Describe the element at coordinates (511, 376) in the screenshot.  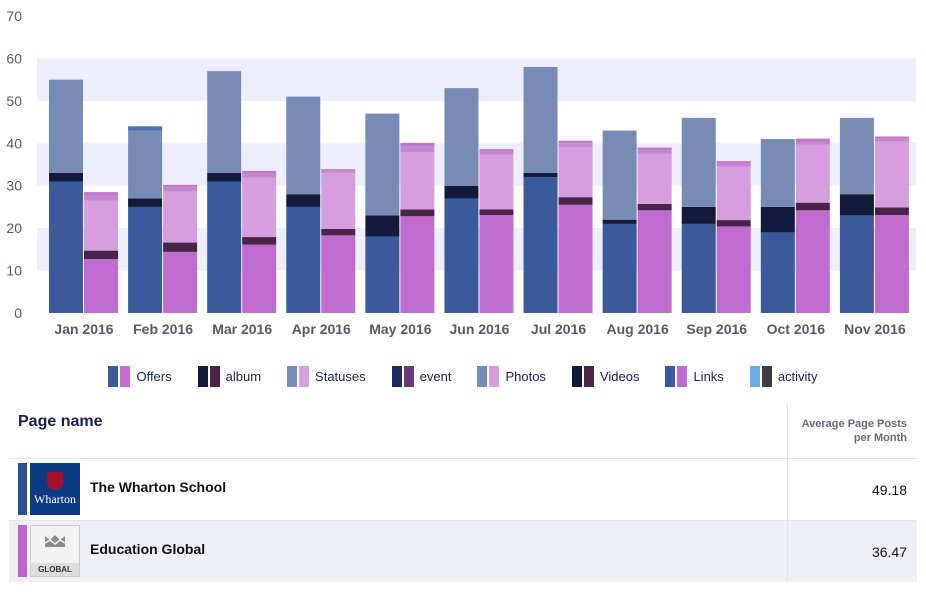
I see `legend-item-photos: Photos` at that location.